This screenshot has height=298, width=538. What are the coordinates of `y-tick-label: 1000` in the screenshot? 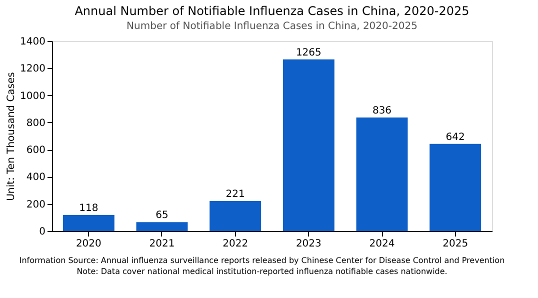 It's located at (33, 96).